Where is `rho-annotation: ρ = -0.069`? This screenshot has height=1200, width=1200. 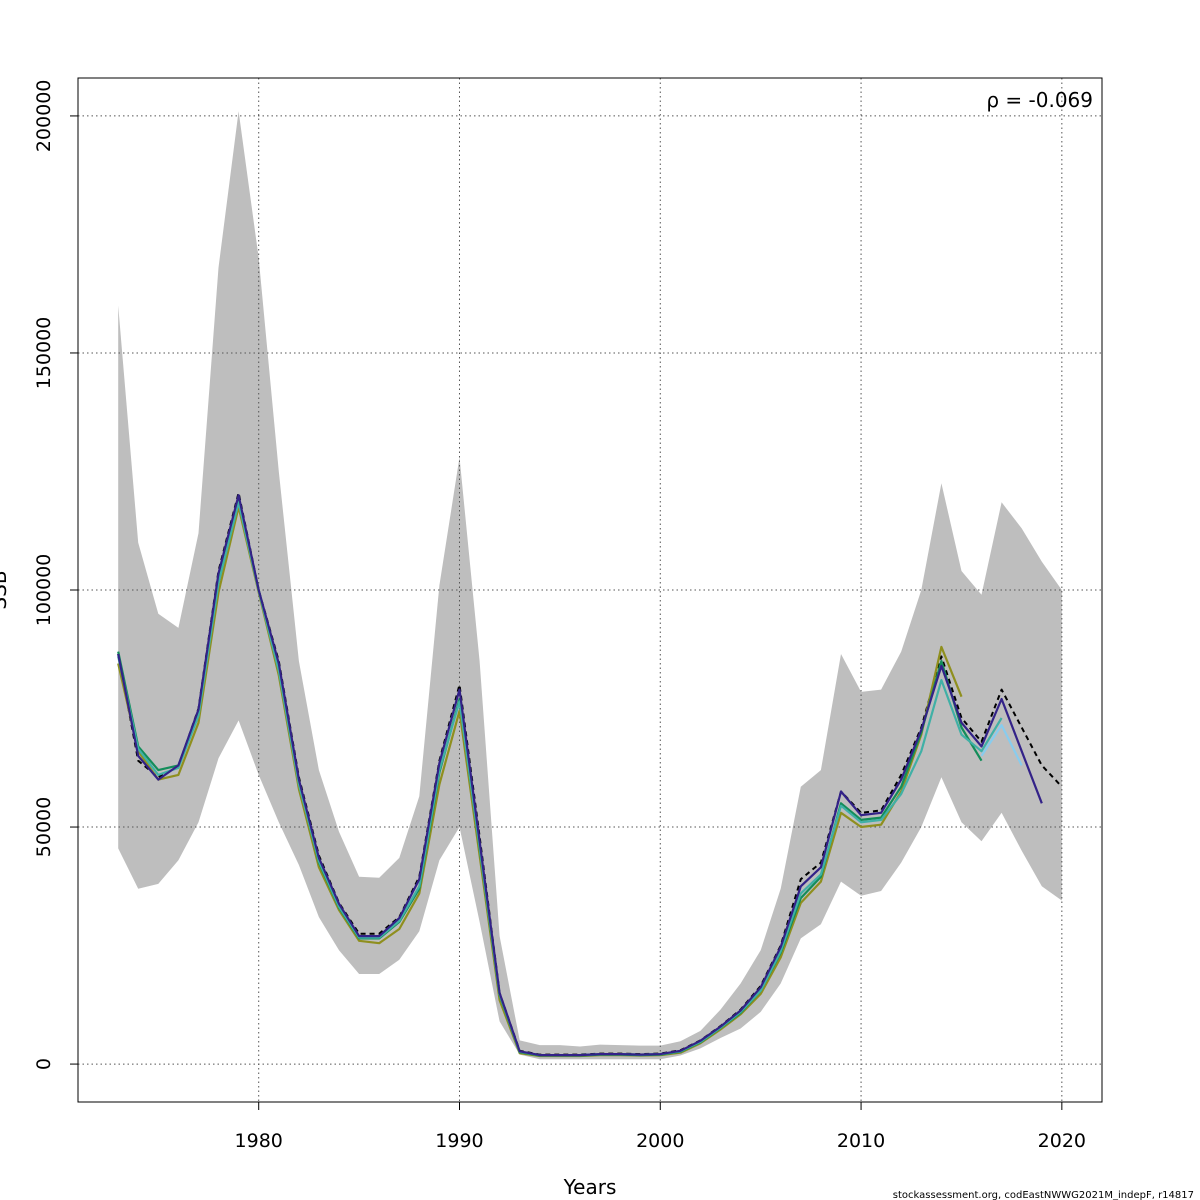
rho-annotation: ρ = -0.069 is located at coordinates (1039, 100).